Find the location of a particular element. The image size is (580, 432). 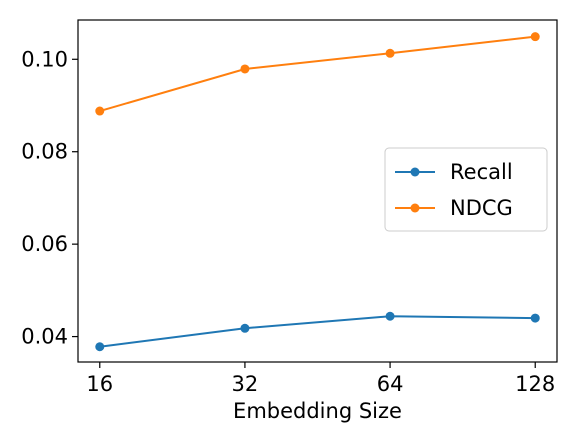

series-ndcg is located at coordinates (317, 74).